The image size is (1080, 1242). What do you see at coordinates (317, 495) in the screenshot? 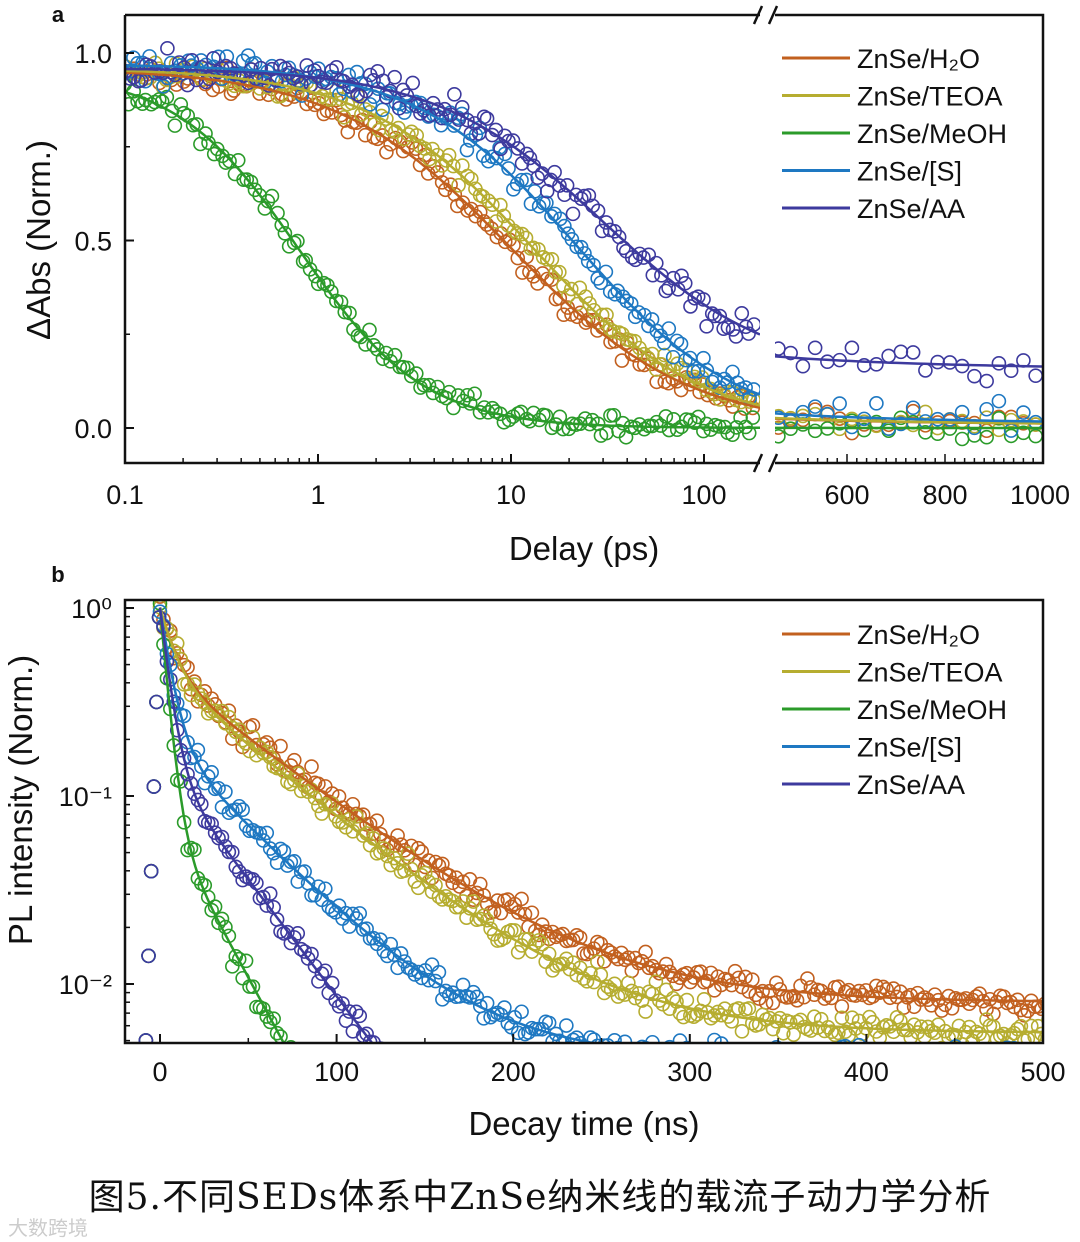
I see `x-tick-label: 1` at bounding box center [317, 495].